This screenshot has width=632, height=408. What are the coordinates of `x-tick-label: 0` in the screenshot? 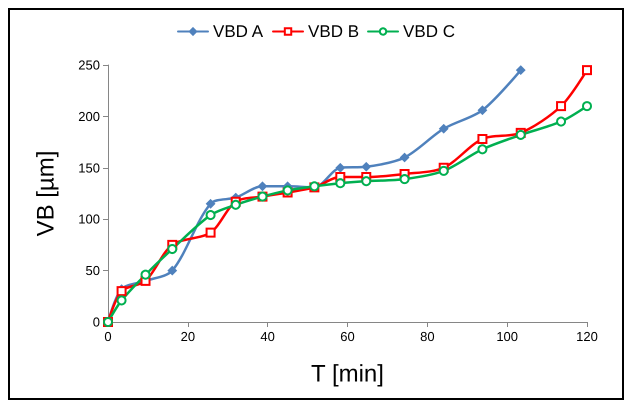 It's located at (108, 336).